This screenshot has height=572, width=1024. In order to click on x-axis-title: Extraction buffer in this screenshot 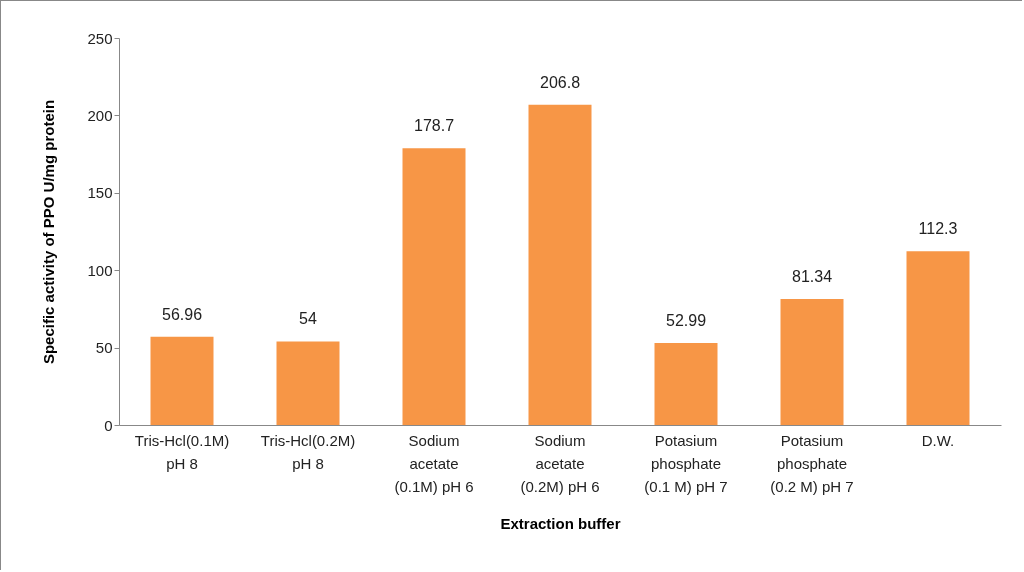, I will do `click(560, 523)`.